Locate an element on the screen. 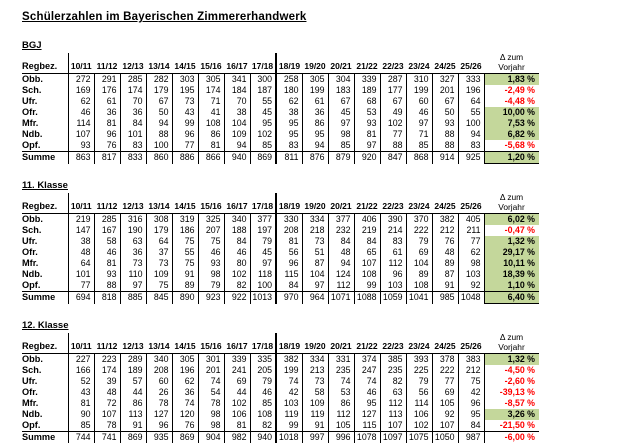  value-cell: 100 is located at coordinates (159, 146).